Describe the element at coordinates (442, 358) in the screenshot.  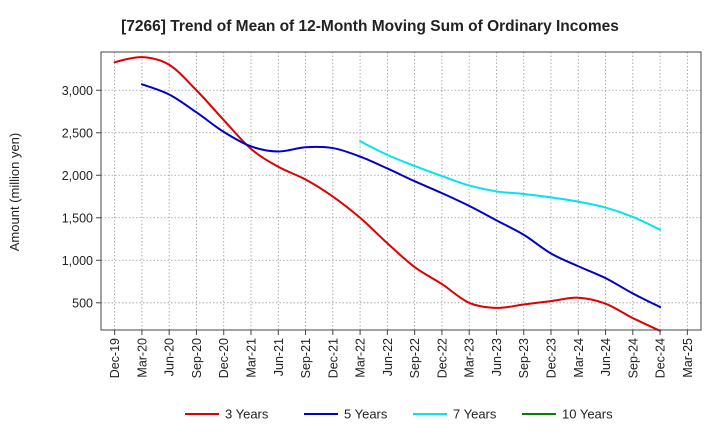
I see `x-tick-label: Dec-22` at that location.